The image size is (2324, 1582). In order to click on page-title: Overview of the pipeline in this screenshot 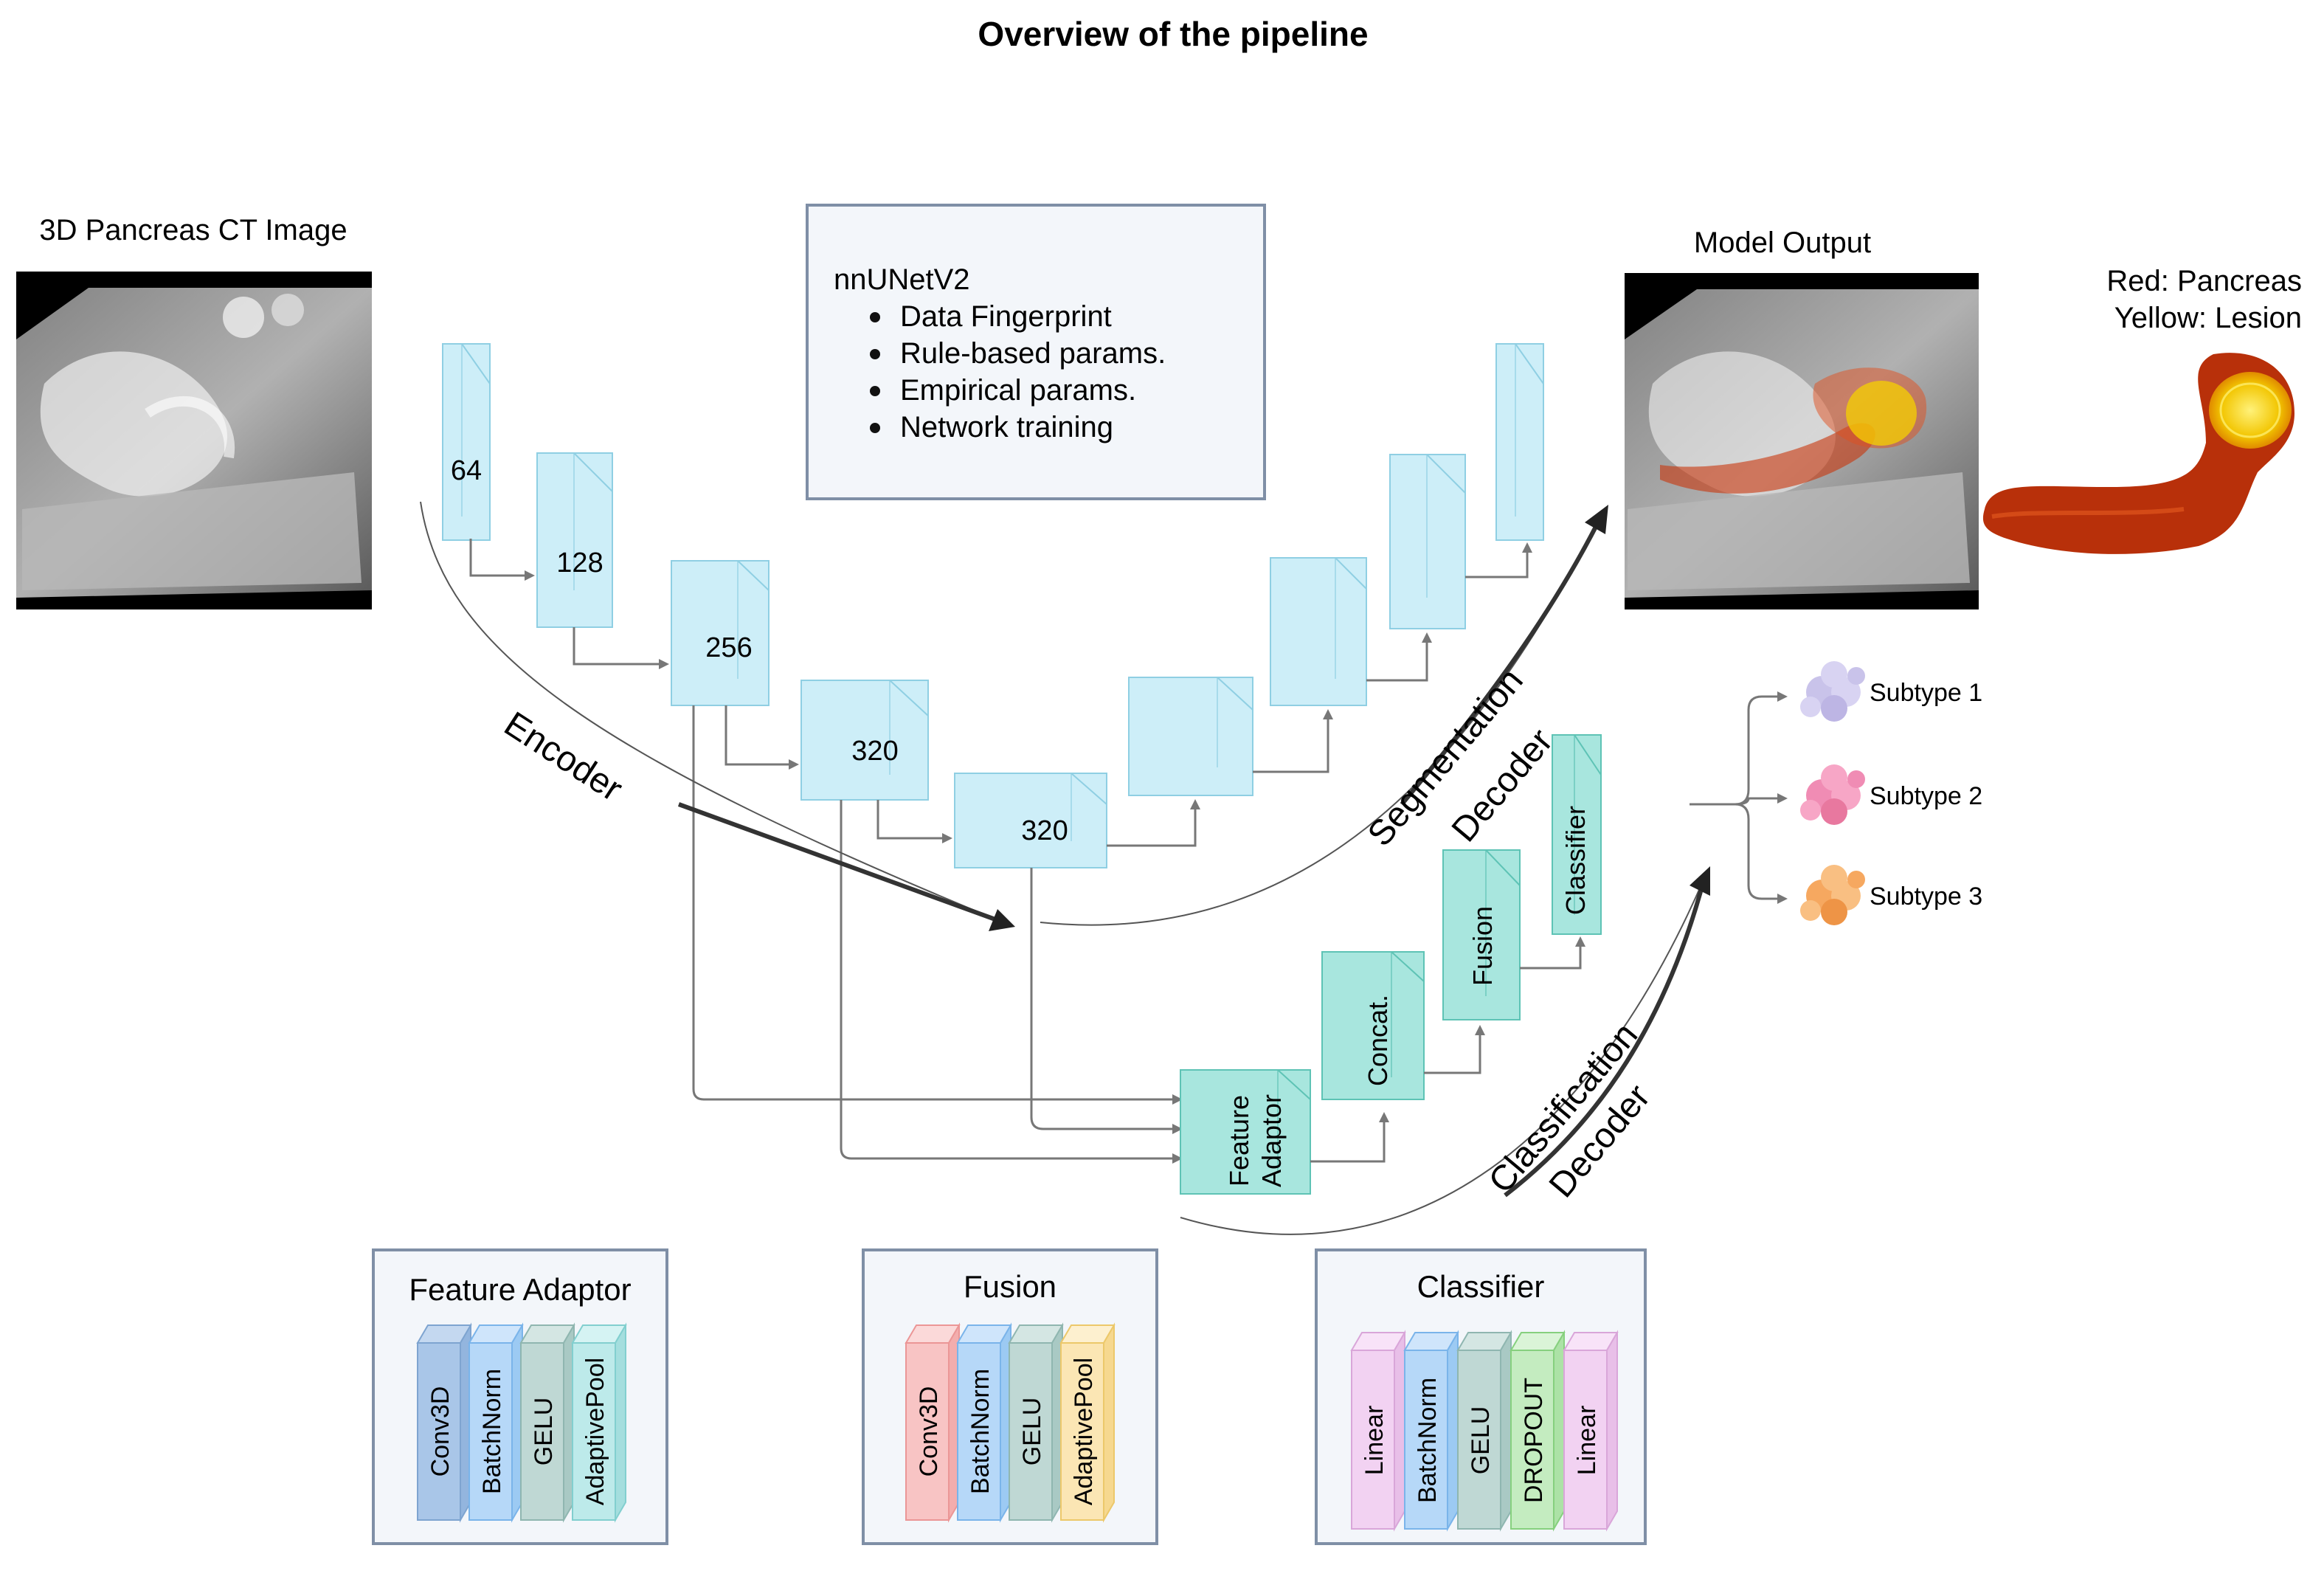, I will do `click(1173, 34)`.